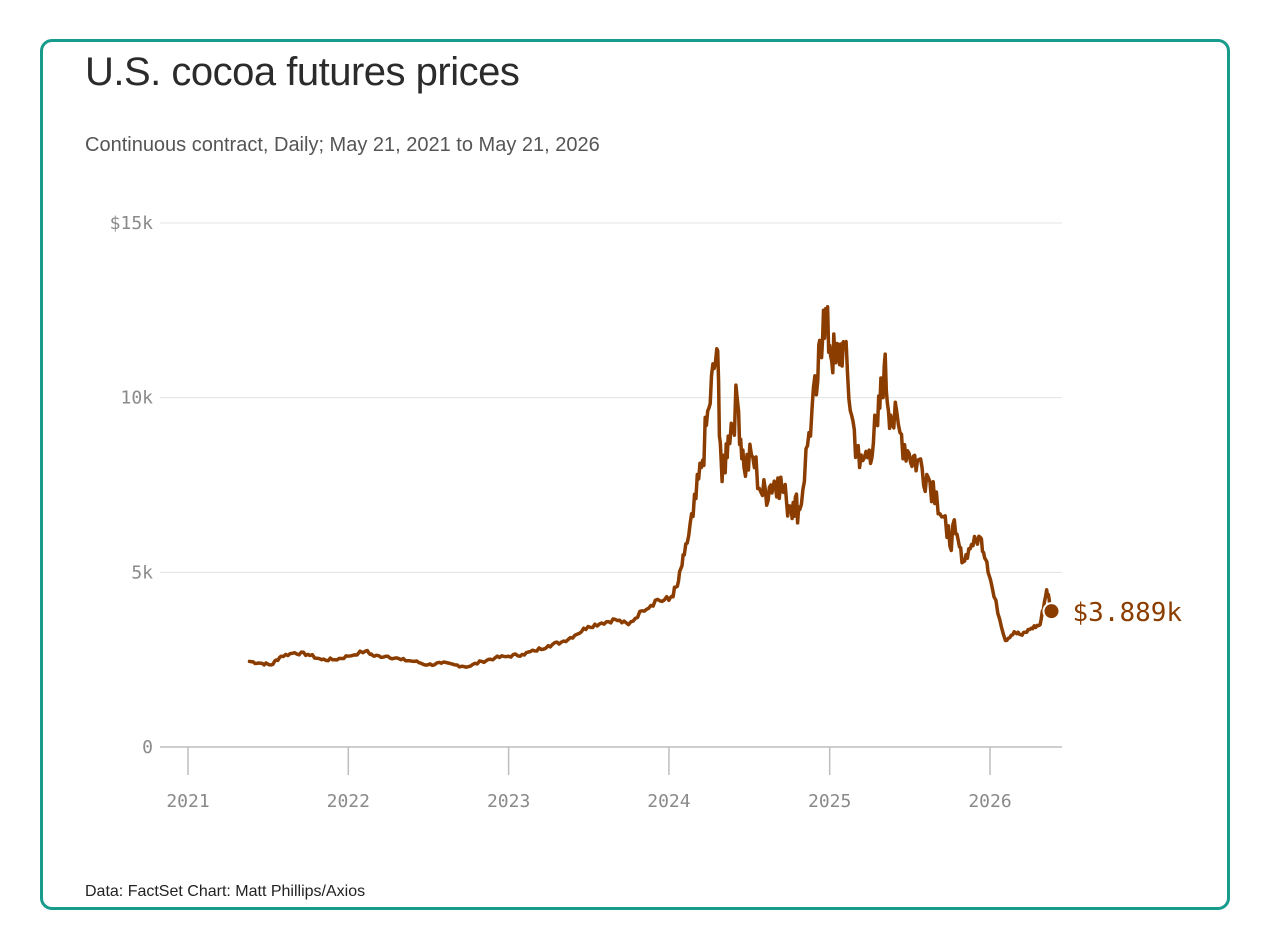  Describe the element at coordinates (225, 891) in the screenshot. I see `source-credit: Data: FactSet Chart: Matt Phillips/Axios` at that location.